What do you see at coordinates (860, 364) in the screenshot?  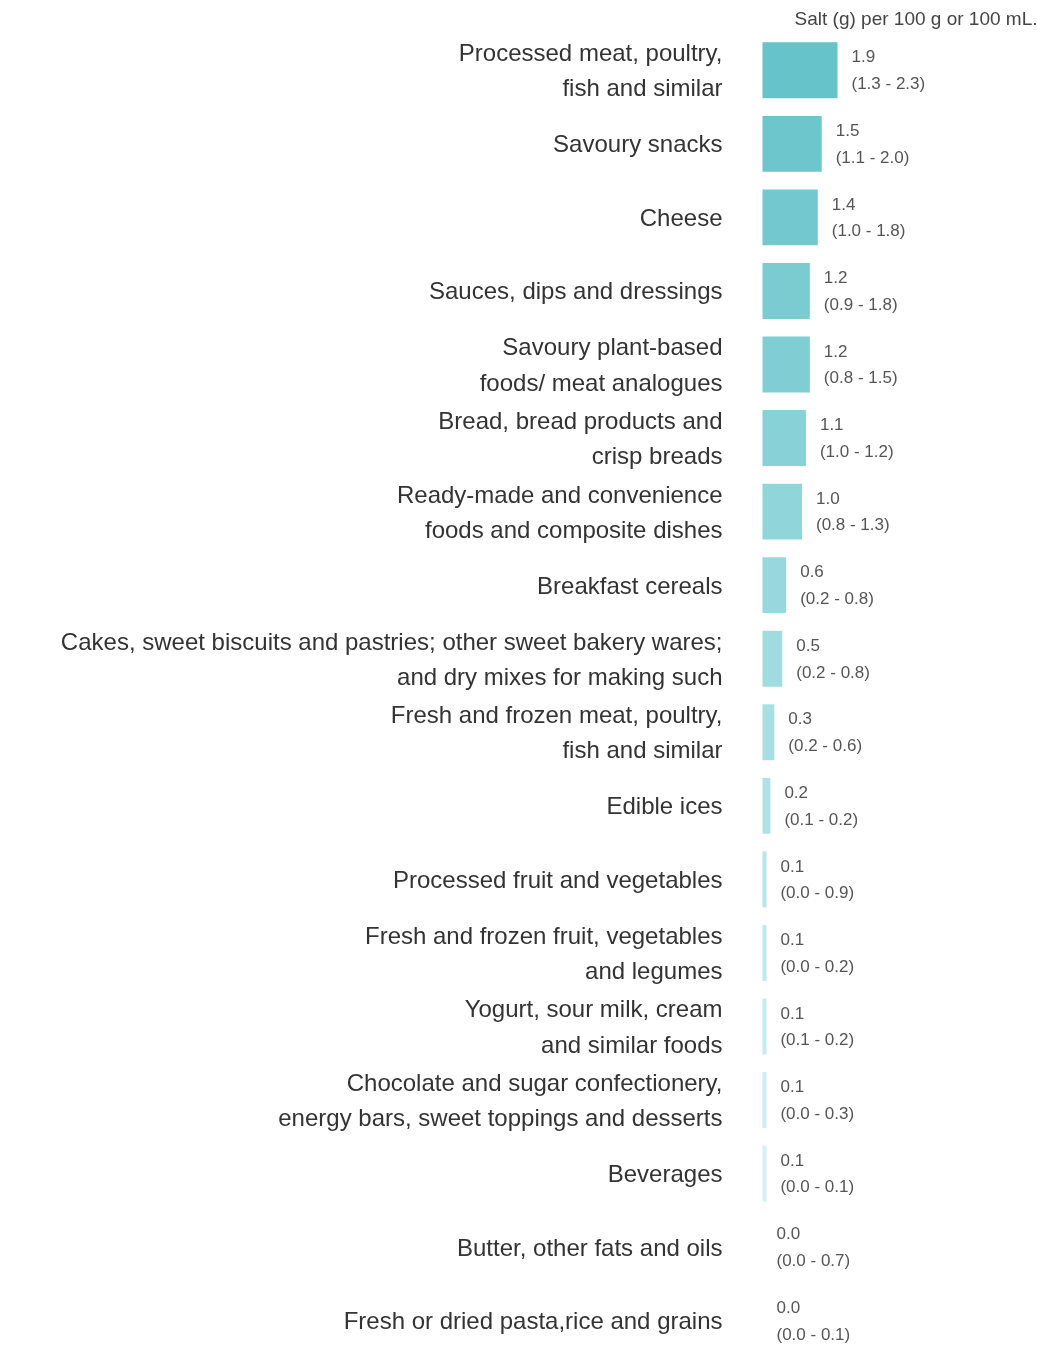 I see `data-label: 1.2 (0.8 - 1.5)` at bounding box center [860, 364].